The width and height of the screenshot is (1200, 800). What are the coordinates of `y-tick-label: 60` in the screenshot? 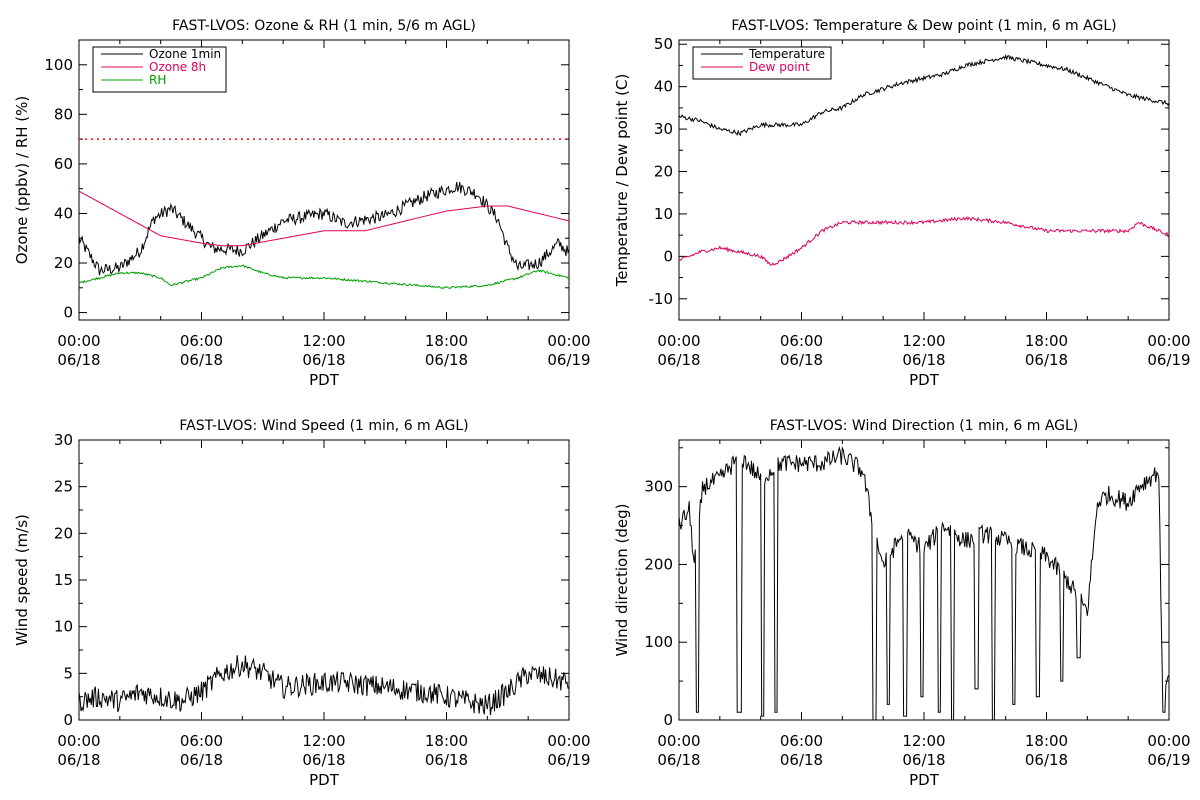 It's located at (63, 164).